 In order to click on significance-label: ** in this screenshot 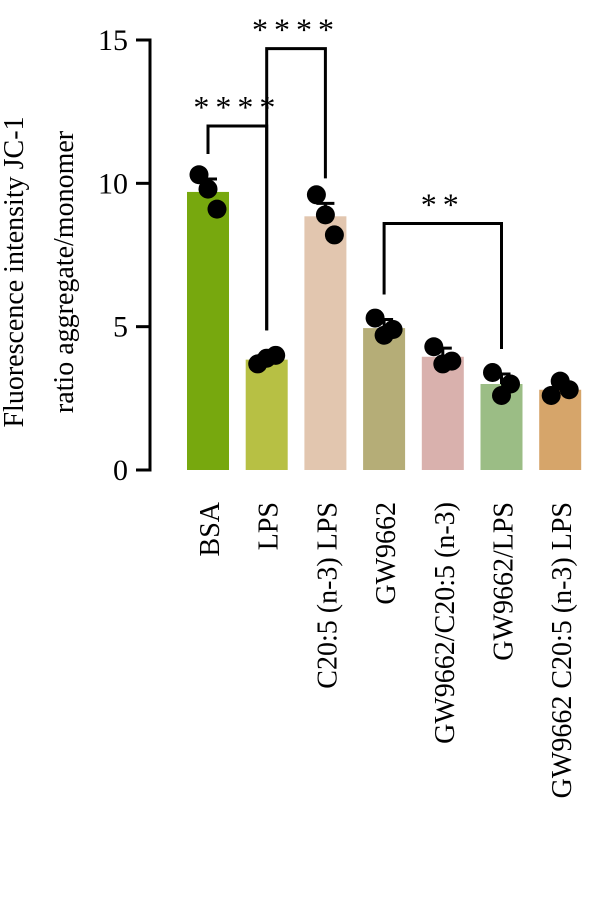, I will do `click(443, 204)`.